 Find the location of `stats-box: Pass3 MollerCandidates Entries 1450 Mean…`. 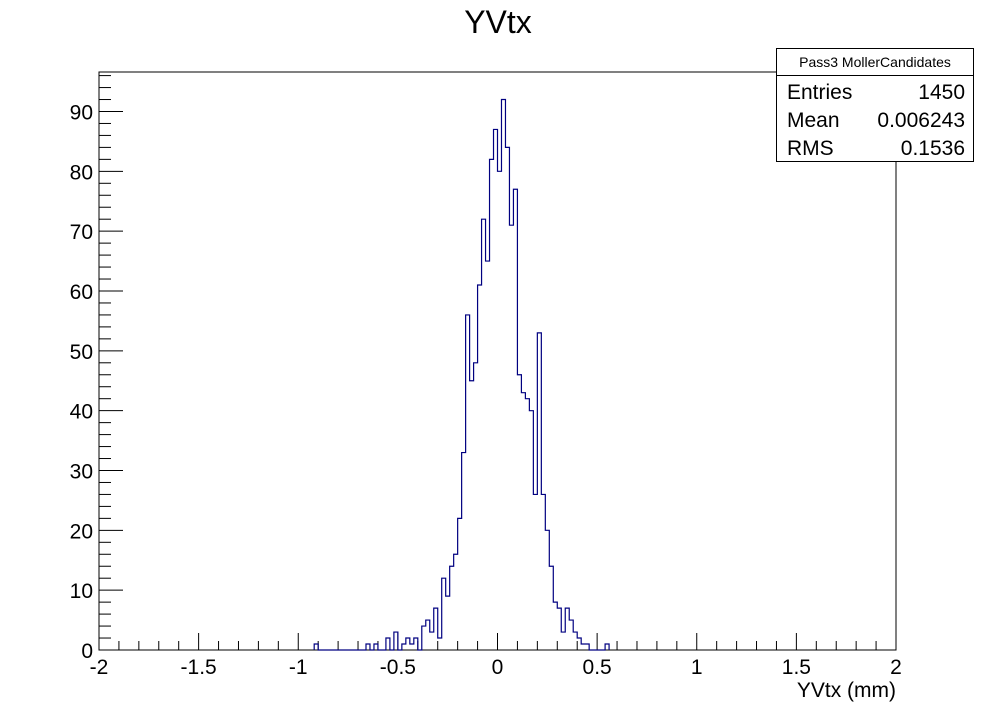

stats-box: Pass3 MollerCandidates Entries 1450 Mean… is located at coordinates (875, 105).